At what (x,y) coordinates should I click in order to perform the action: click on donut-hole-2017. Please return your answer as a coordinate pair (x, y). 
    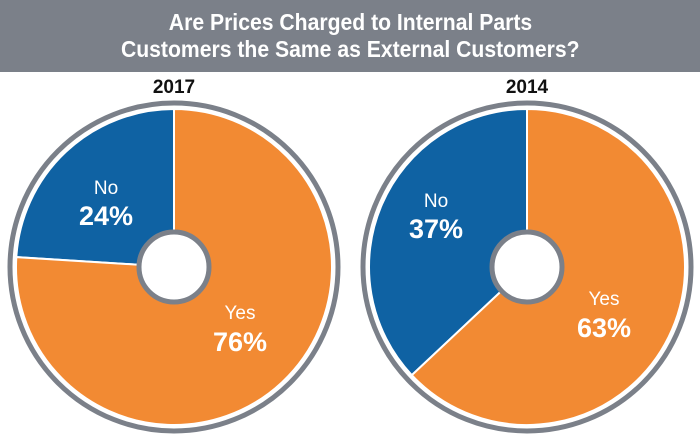
    Looking at the image, I should click on (174, 267).